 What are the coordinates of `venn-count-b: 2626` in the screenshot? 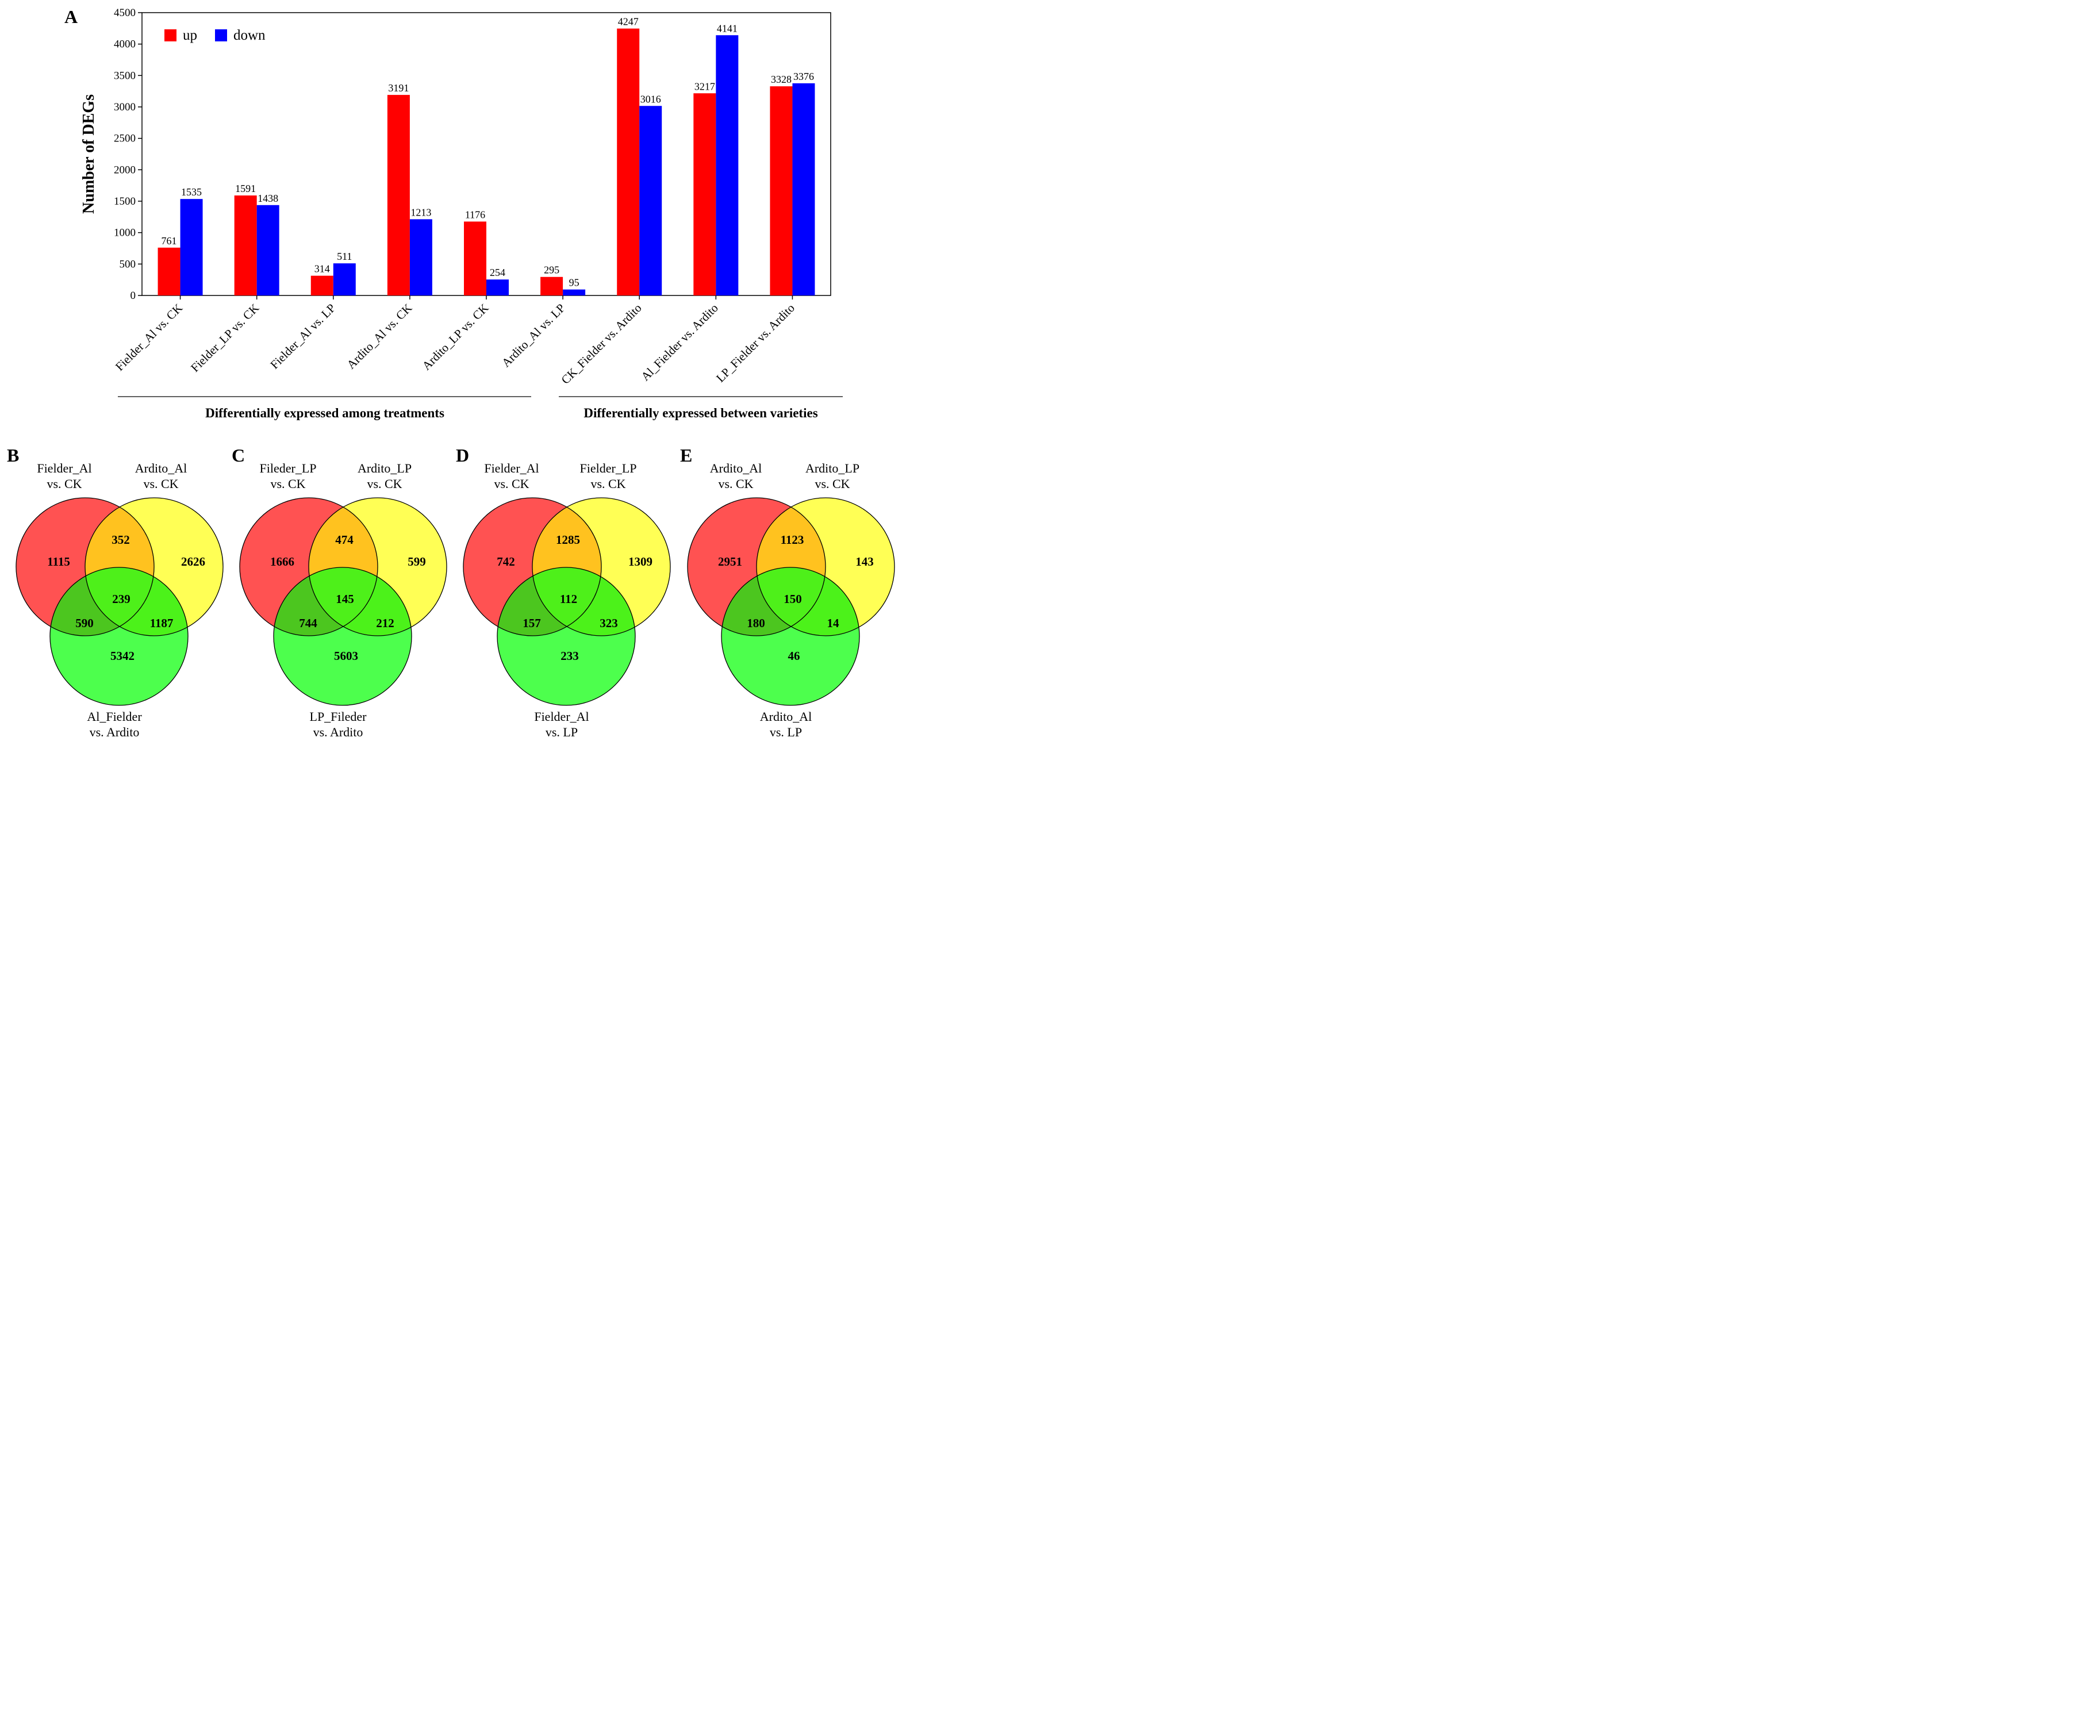 It's located at (193, 562).